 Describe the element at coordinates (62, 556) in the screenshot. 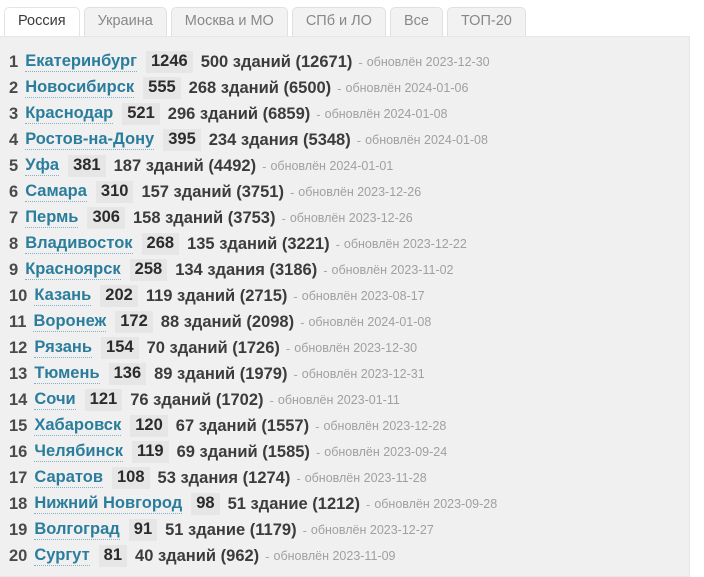

I see `city-link: Сургут` at that location.